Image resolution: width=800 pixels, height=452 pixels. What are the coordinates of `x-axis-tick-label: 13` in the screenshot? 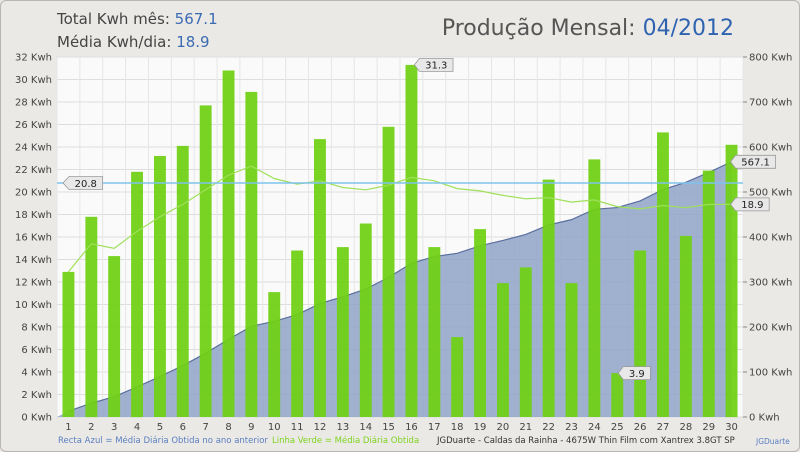 It's located at (342, 427).